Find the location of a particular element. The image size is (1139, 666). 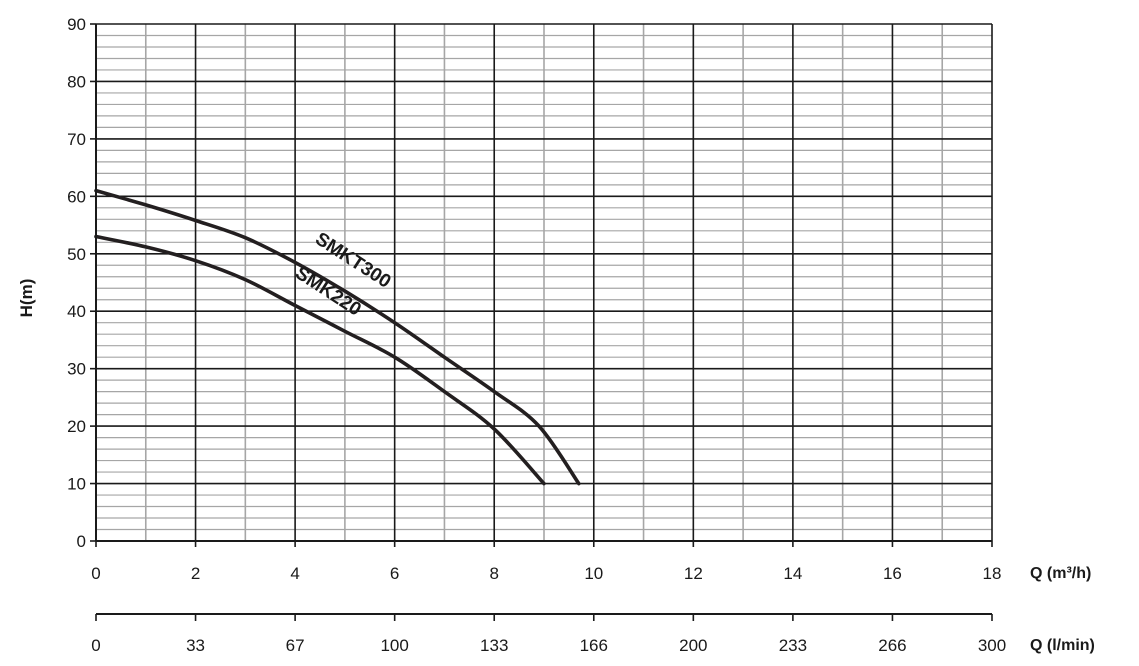

x-secondary-tick-label: 67 is located at coordinates (295, 645).